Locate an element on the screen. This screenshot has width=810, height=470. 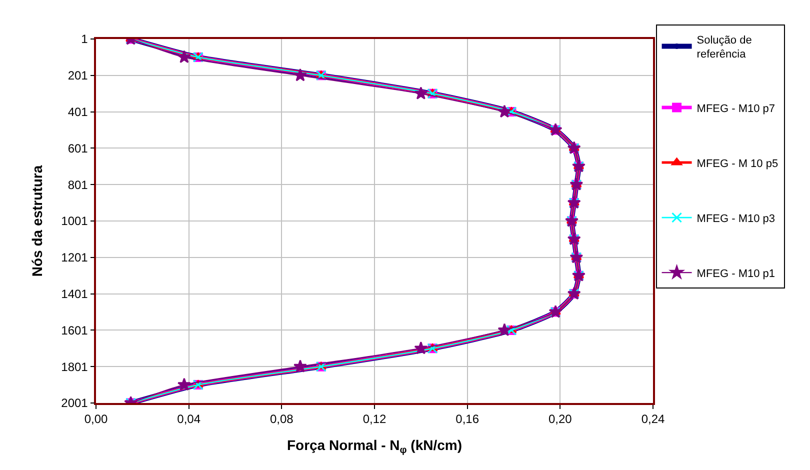
y-tick-label: 1801 is located at coordinates (74, 367).